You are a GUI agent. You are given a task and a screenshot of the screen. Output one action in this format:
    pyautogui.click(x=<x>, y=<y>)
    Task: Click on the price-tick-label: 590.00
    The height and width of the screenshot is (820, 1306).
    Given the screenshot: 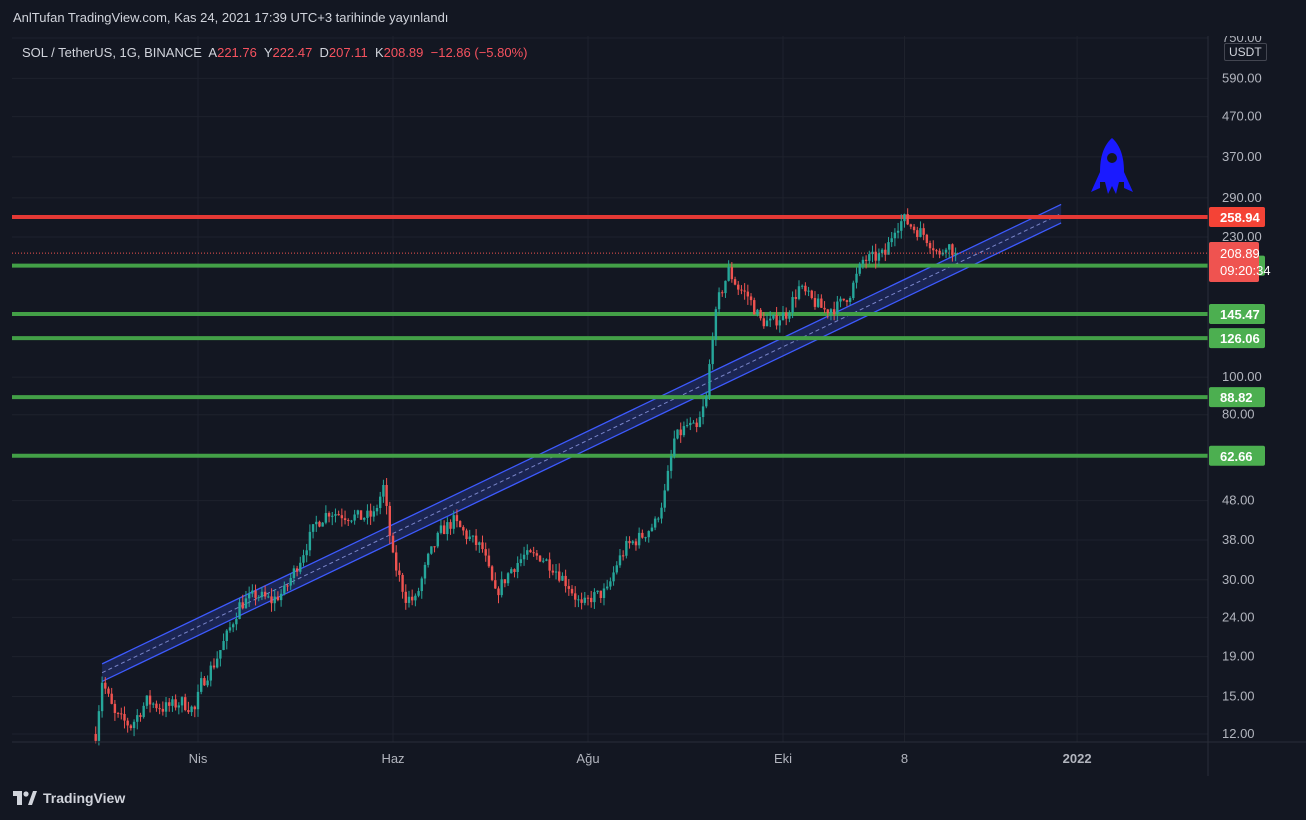 What is the action you would take?
    pyautogui.click(x=1242, y=77)
    